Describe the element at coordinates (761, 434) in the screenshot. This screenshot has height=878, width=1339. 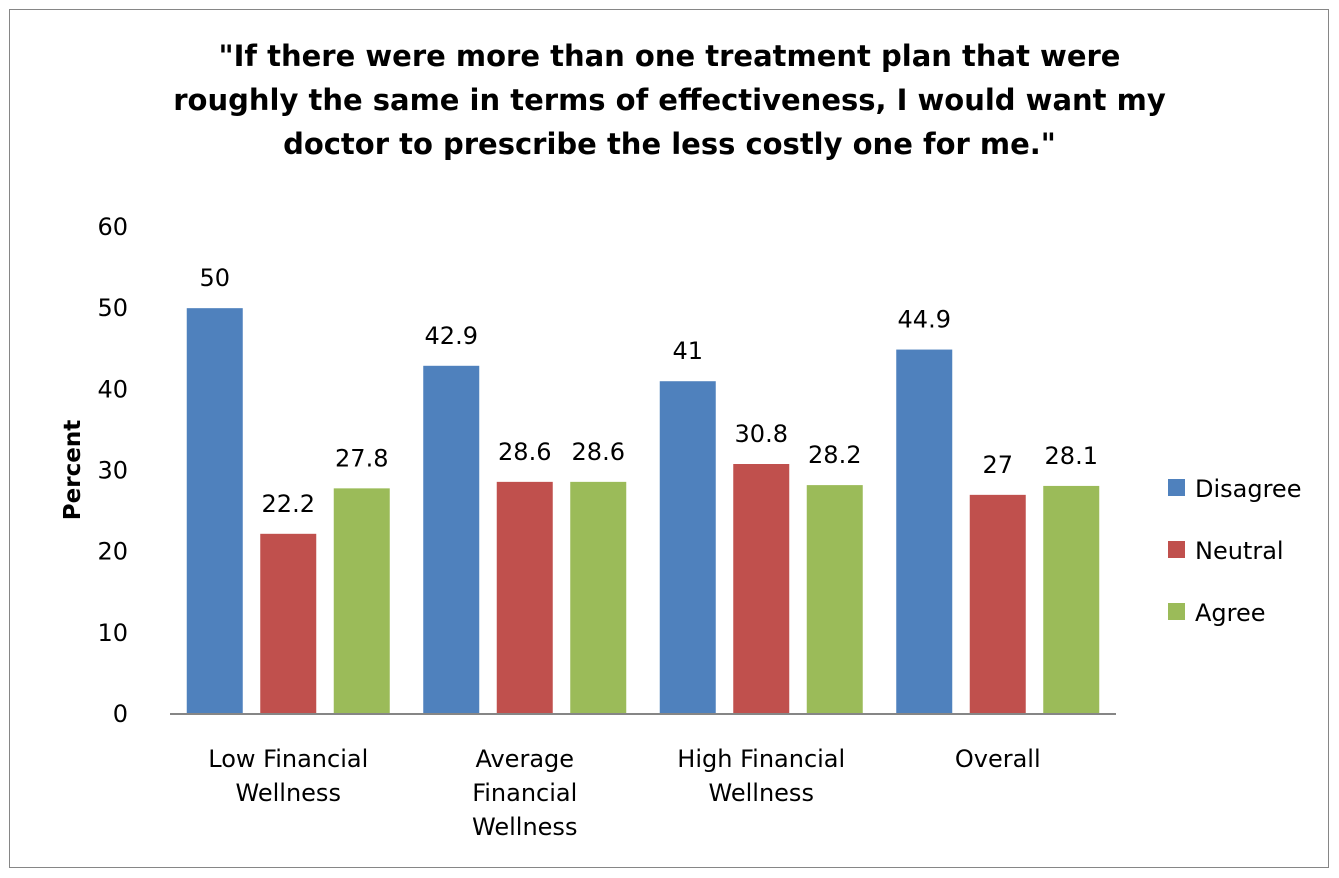
I see `data-label: 30.8` at that location.